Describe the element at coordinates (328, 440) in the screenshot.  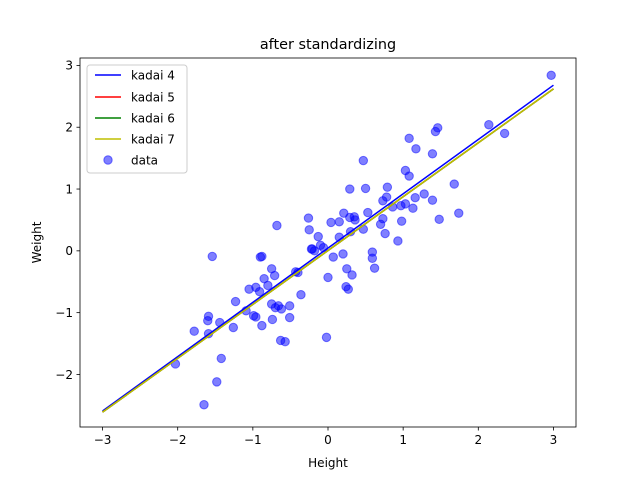
I see `x-tick-label: 0` at that location.